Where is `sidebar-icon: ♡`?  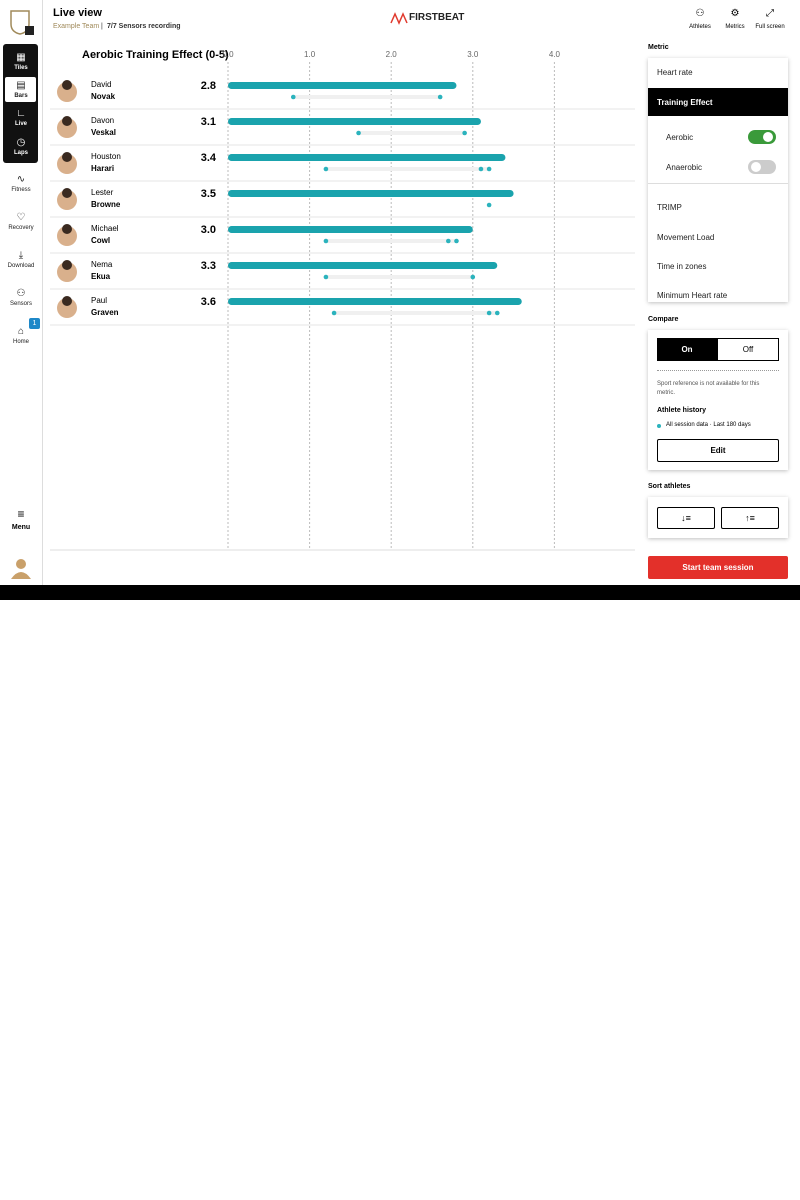 sidebar-icon: ♡ is located at coordinates (21, 217).